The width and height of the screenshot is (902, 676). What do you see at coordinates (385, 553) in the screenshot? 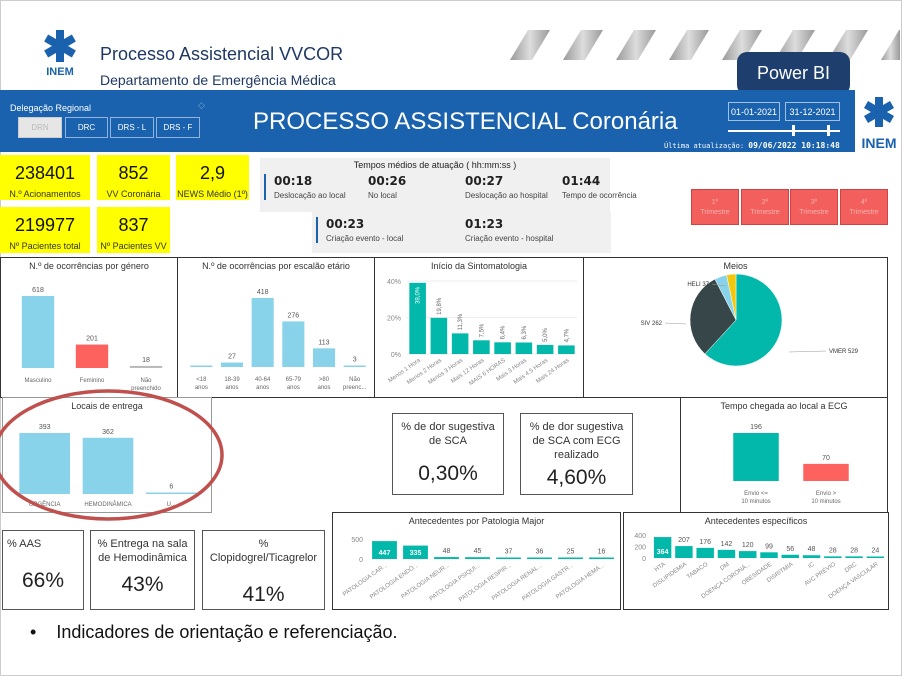
I see `data-label: 447` at bounding box center [385, 553].